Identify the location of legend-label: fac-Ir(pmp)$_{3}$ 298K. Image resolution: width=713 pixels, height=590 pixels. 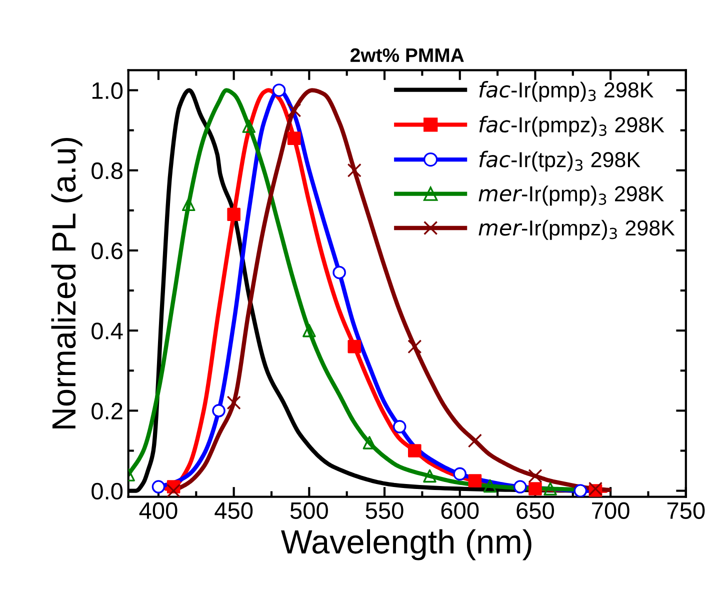
(566, 91).